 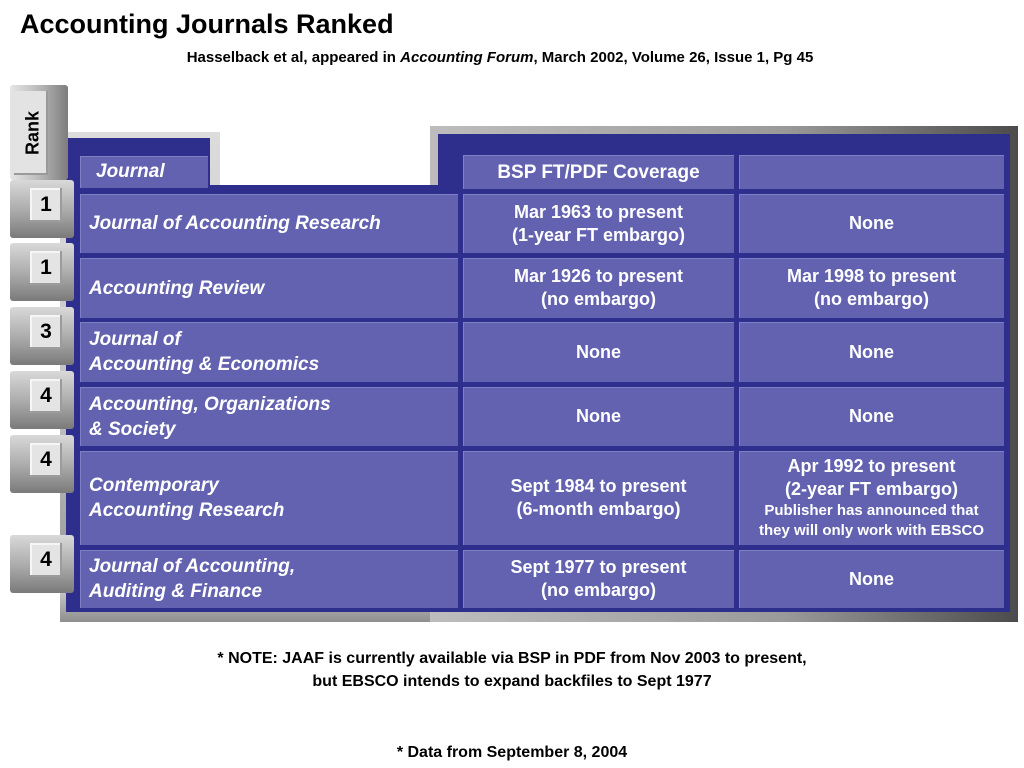 I want to click on journal-name: Journal of Accounting,, so click(x=192, y=566).